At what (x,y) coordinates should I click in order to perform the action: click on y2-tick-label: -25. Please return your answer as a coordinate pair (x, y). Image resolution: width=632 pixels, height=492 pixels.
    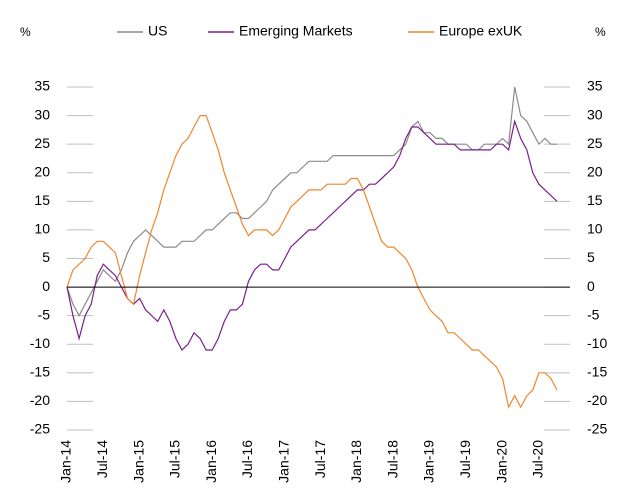
    Looking at the image, I should click on (597, 429).